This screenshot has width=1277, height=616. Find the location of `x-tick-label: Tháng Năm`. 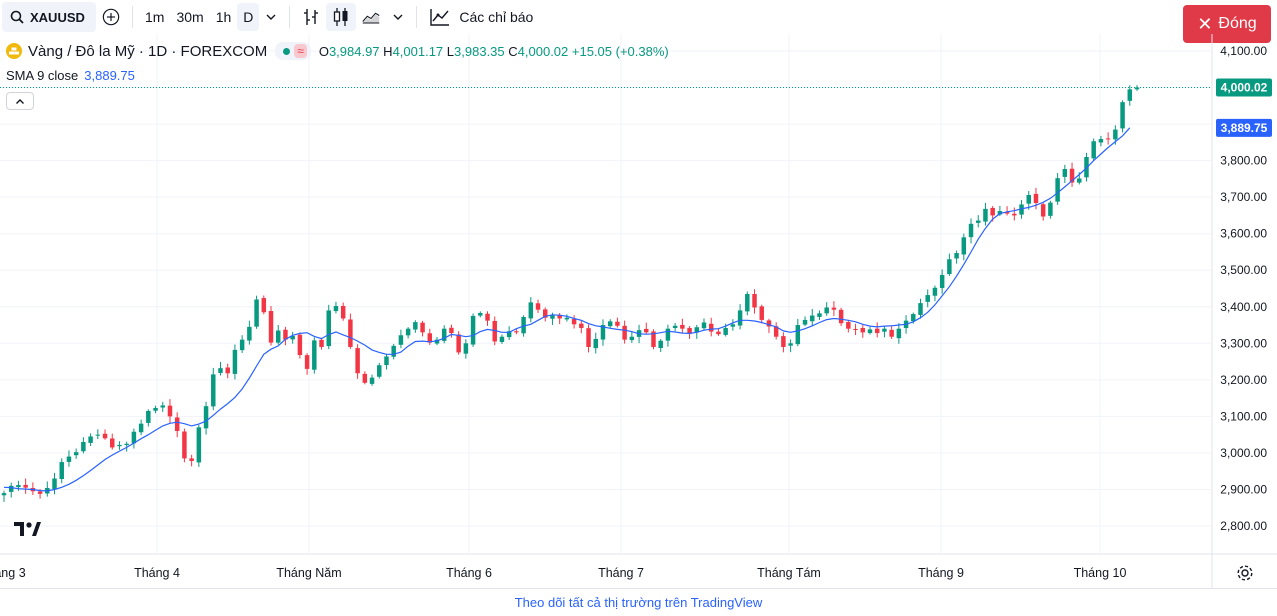

x-tick-label: Tháng Năm is located at coordinates (308, 573).